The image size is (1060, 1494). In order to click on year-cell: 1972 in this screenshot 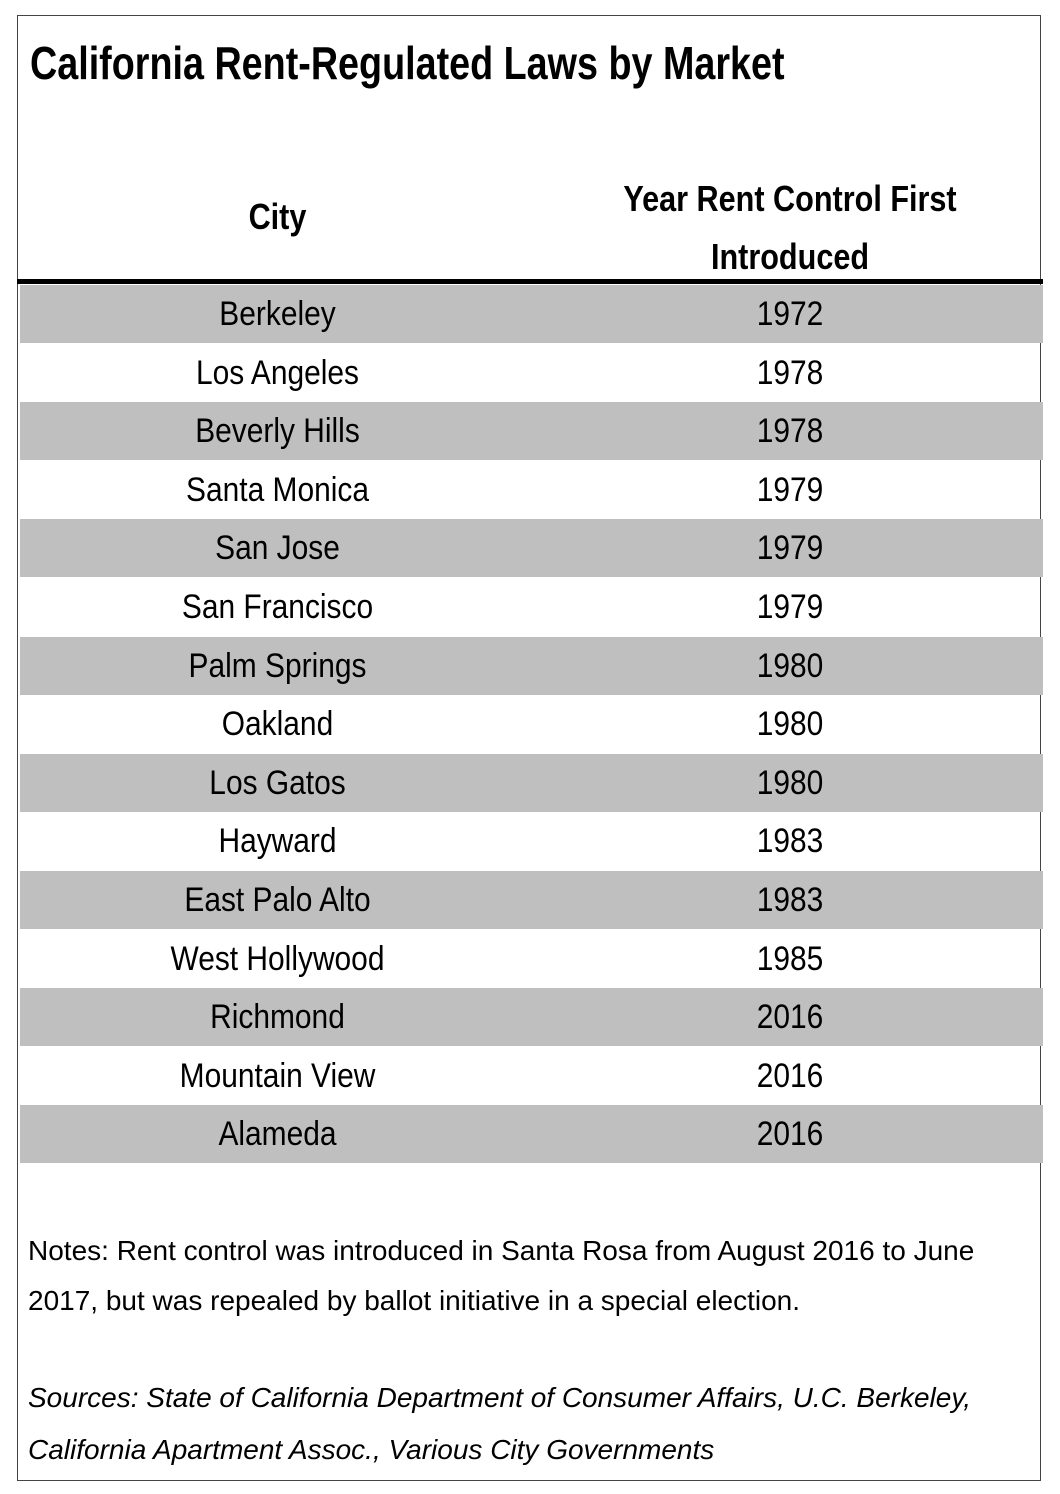, I will do `click(790, 314)`.